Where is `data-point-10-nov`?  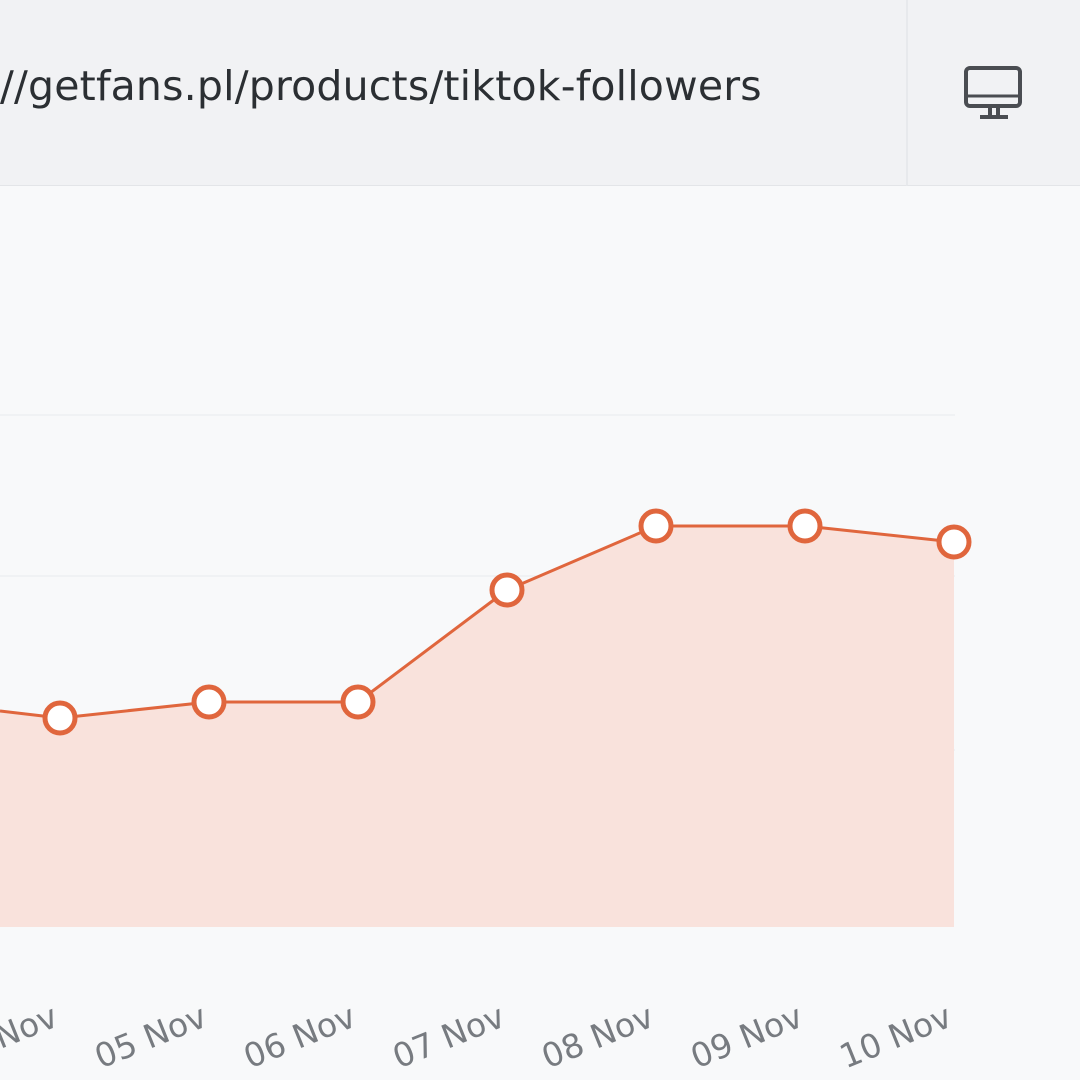 data-point-10-nov is located at coordinates (954, 542).